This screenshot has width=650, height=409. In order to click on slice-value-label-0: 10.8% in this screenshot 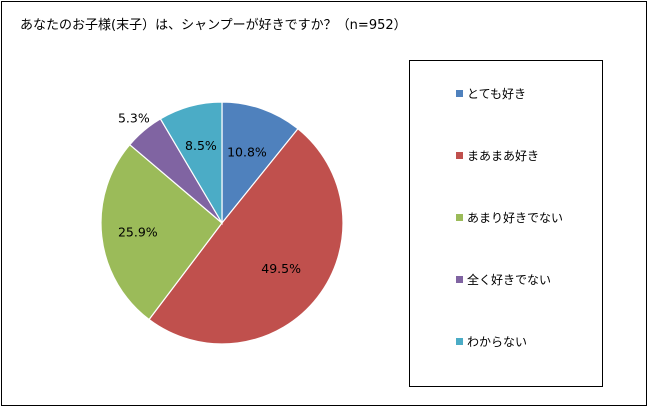, I will do `click(247, 151)`.